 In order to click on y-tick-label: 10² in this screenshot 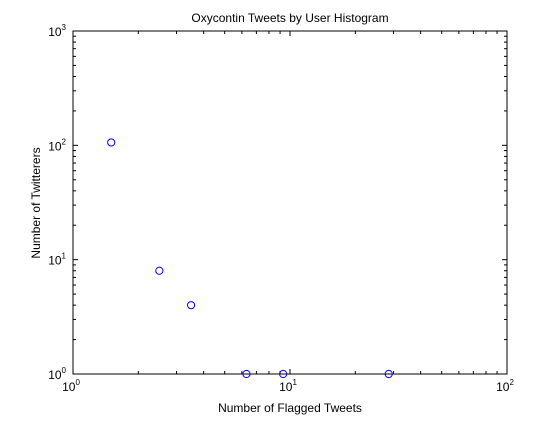, I will do `click(57, 145)`.